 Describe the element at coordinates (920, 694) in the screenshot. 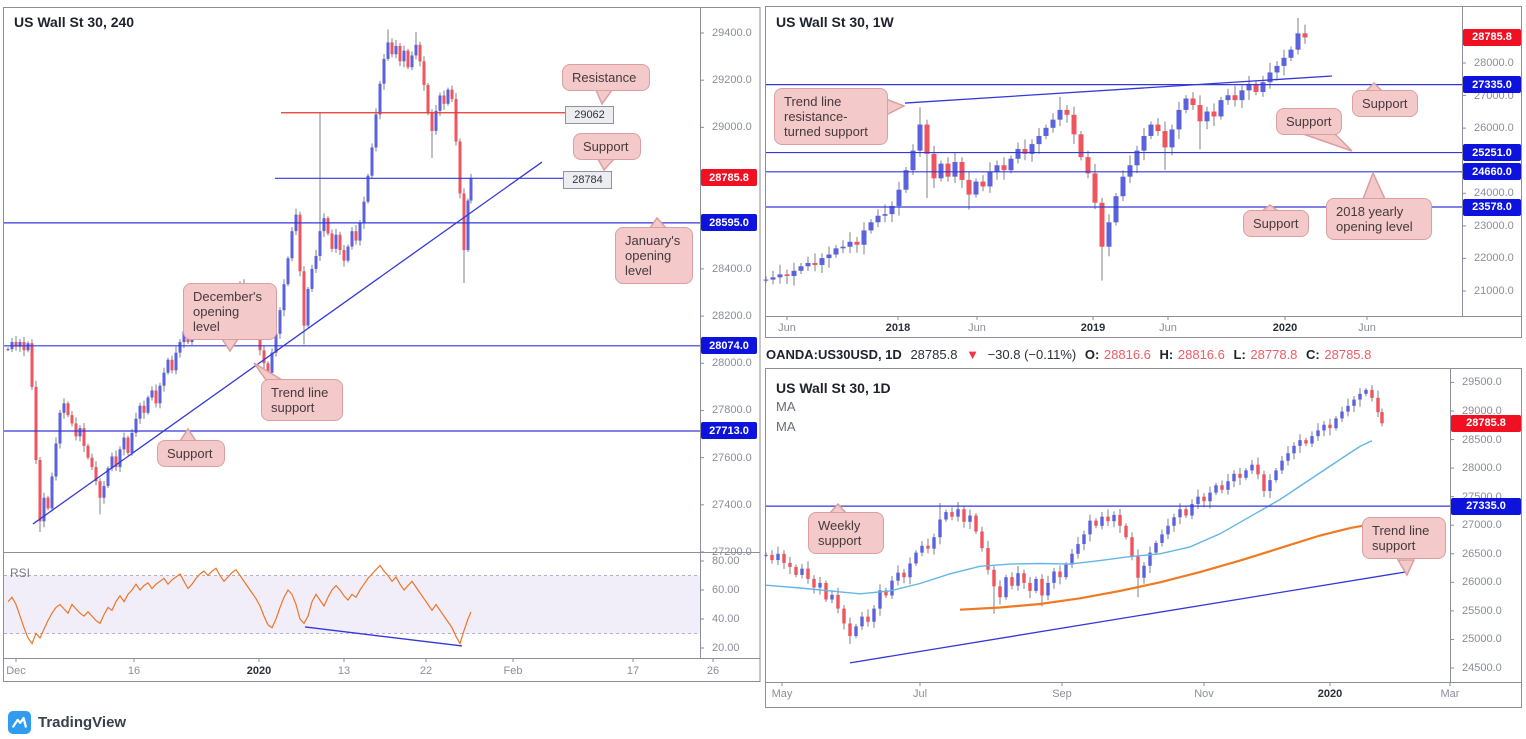

I see `time-axis-label: Jul` at that location.